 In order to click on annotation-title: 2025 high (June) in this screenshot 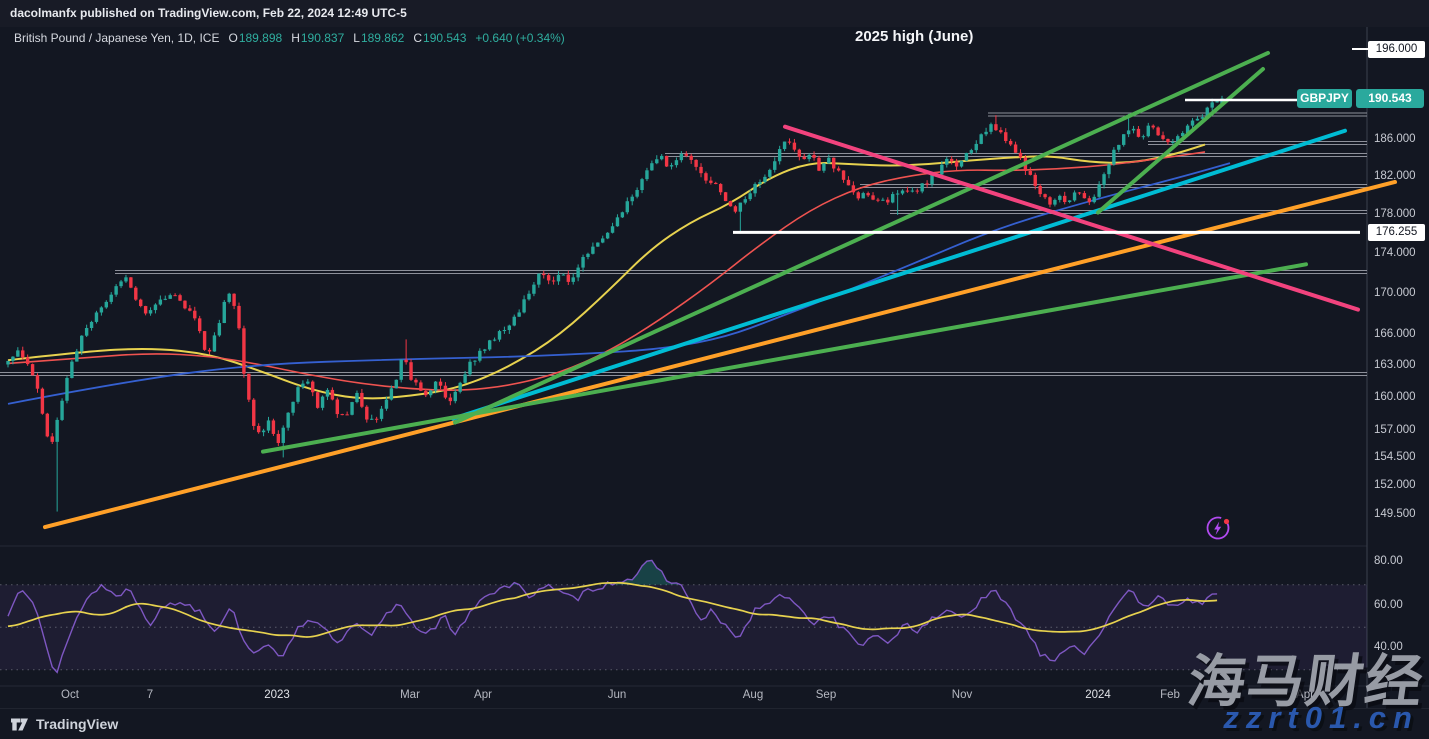, I will do `click(914, 36)`.